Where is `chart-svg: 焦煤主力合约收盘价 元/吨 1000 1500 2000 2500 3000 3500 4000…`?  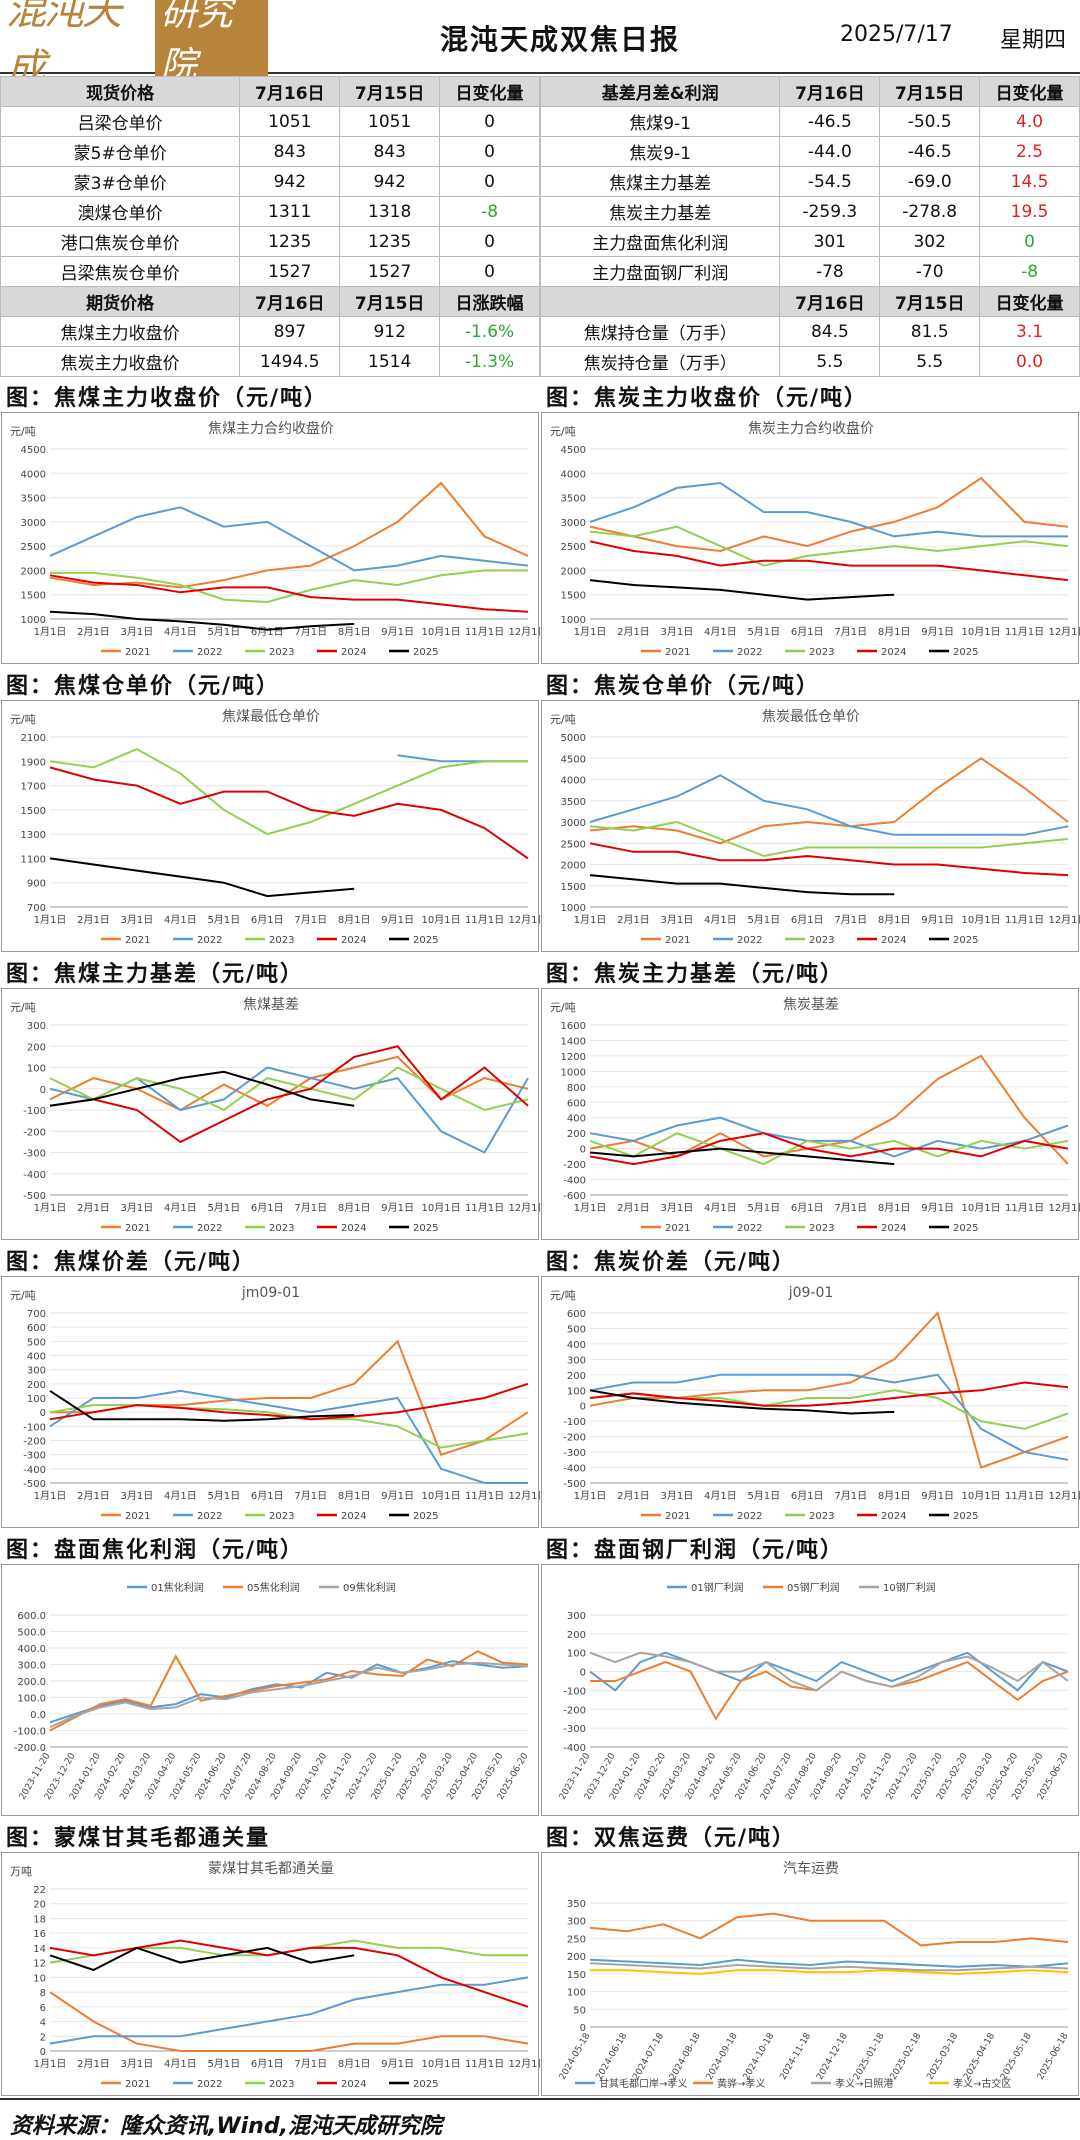
chart-svg: 焦煤主力合约收盘价 元/吨 1000 1500 2000 2500 3000 3500 4000… is located at coordinates (275, 539).